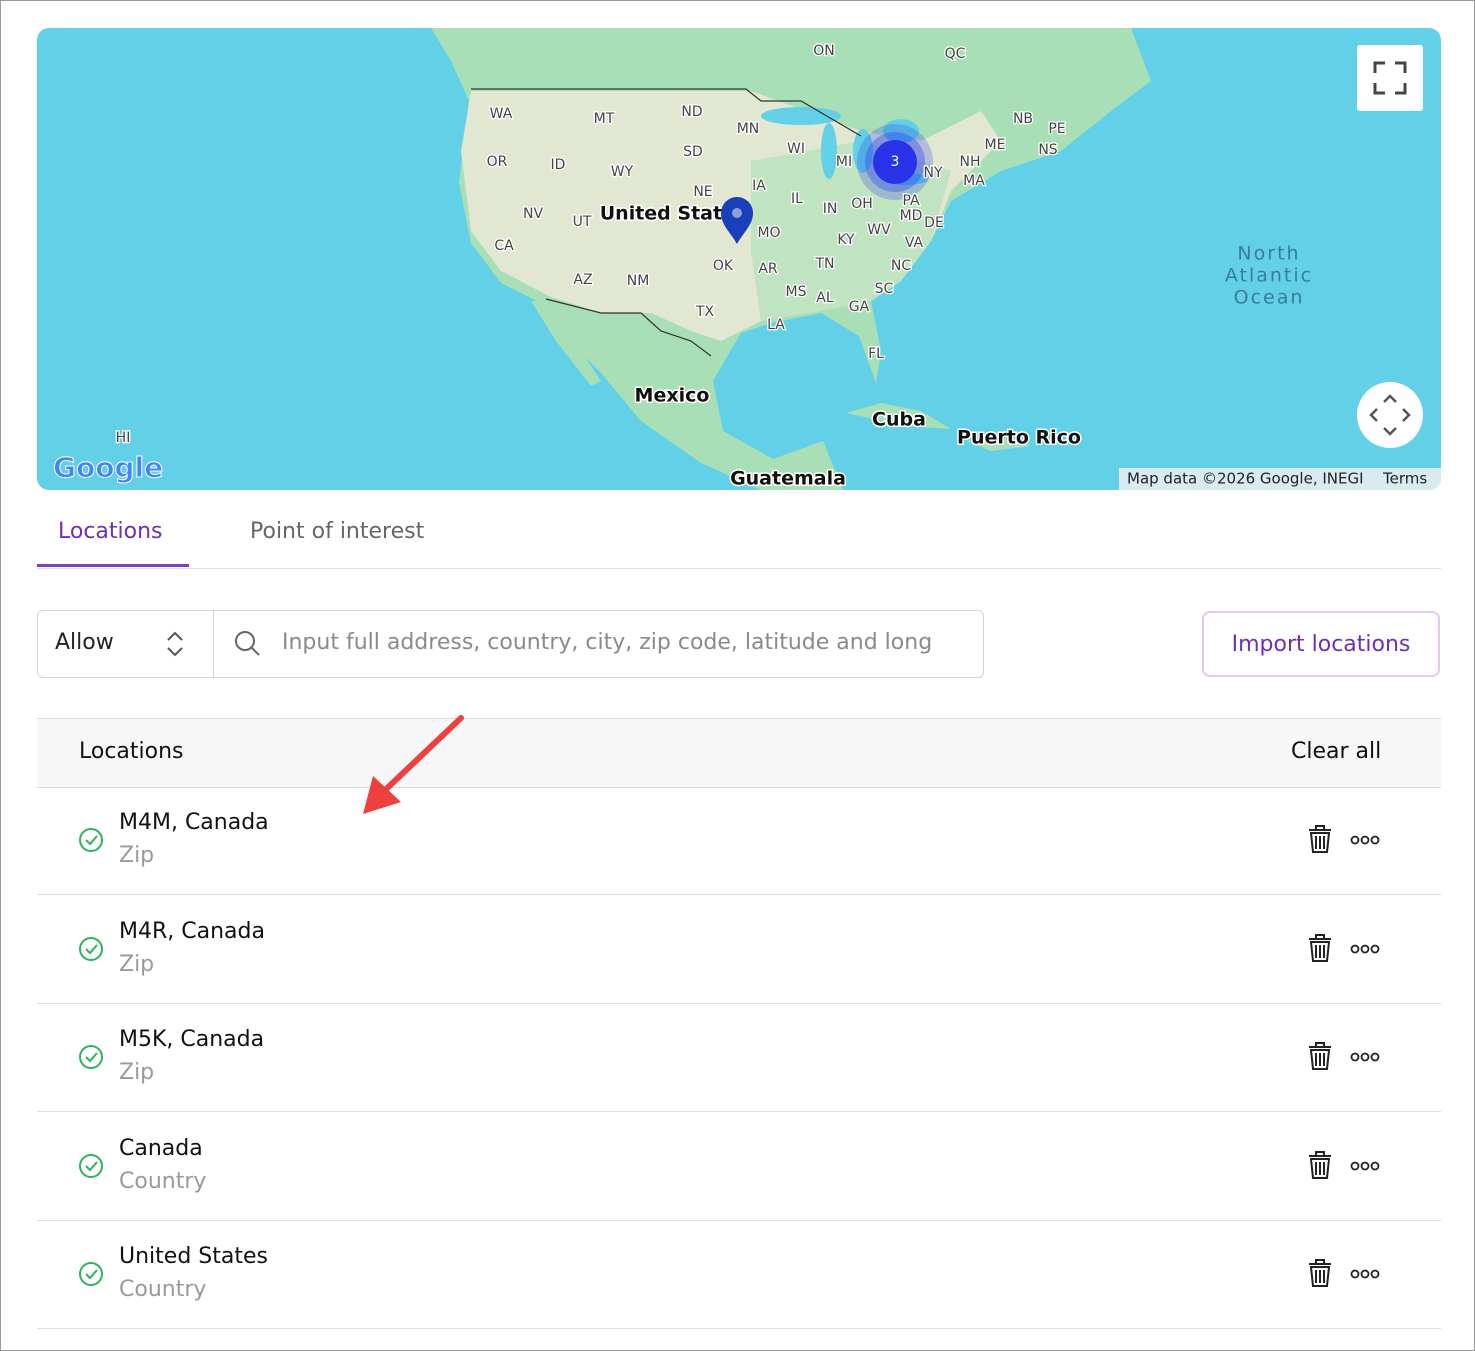 This screenshot has width=1475, height=1351. I want to click on search-icon, so click(247, 643).